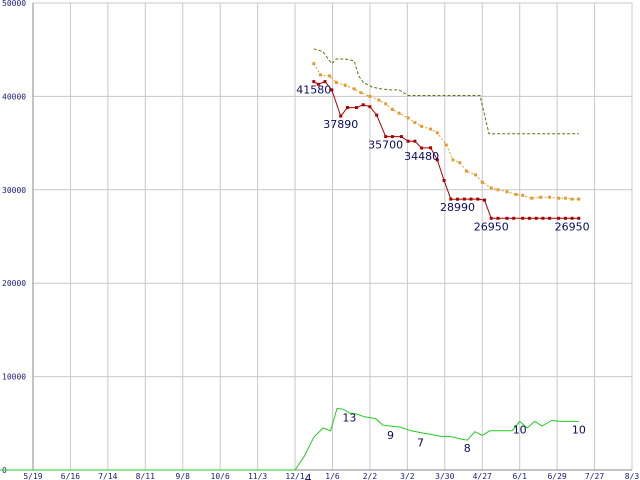  I want to click on x-tick-label: 8/3, so click(632, 476).